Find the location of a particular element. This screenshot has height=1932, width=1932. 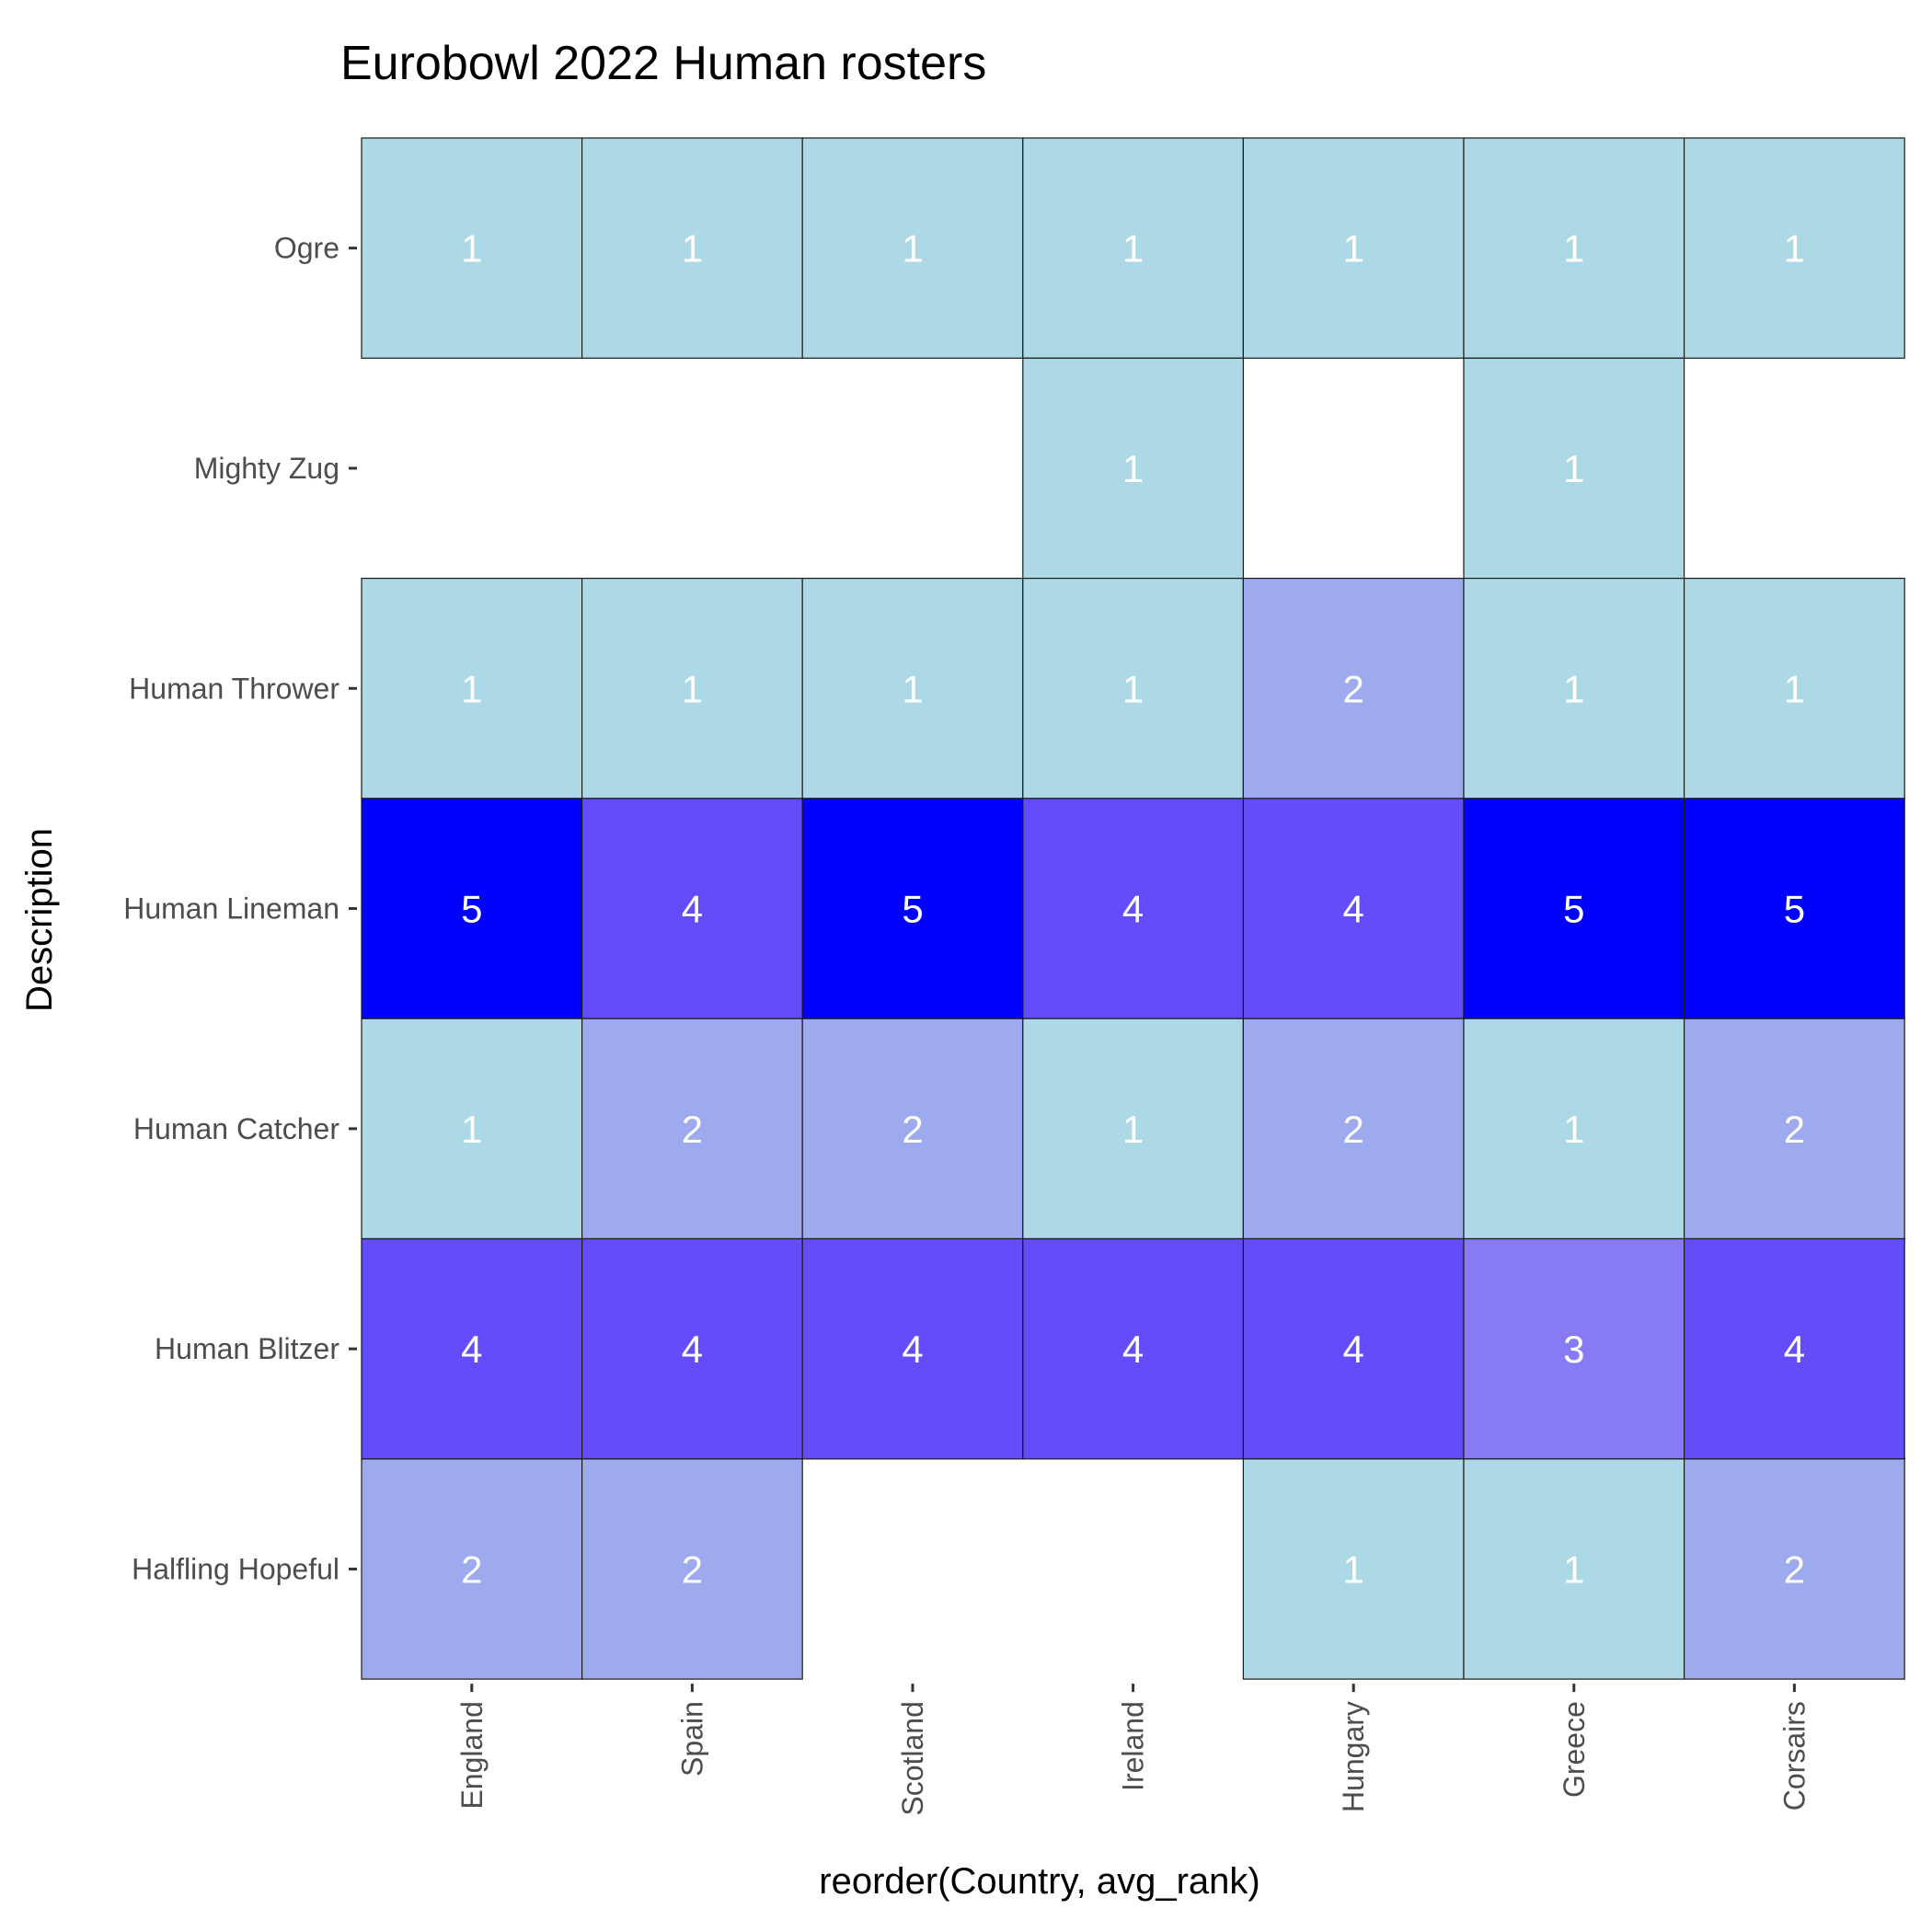

y-tick-label: Human Thrower is located at coordinates (234, 688).